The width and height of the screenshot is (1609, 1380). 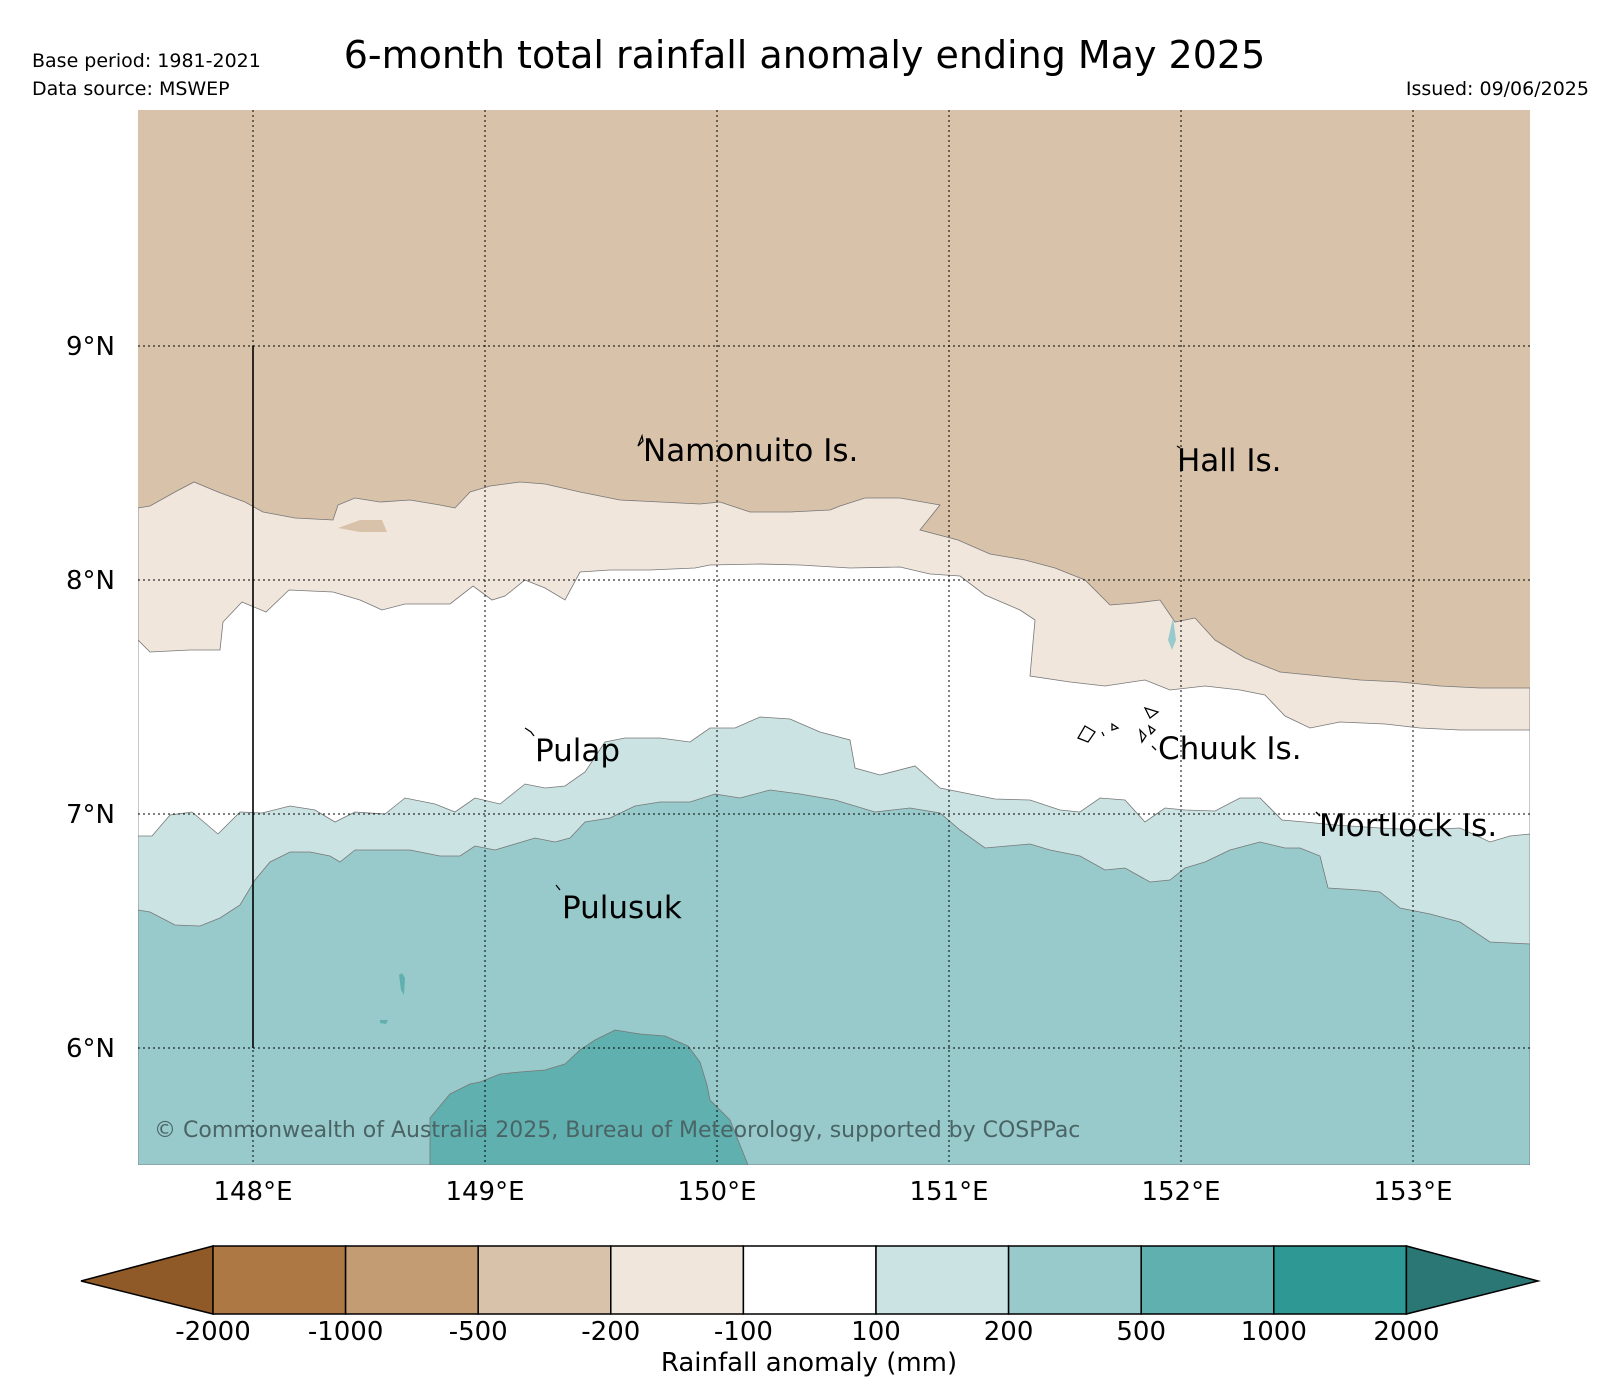 What do you see at coordinates (484, 1192) in the screenshot?
I see `lon-label-149e: 149°E` at bounding box center [484, 1192].